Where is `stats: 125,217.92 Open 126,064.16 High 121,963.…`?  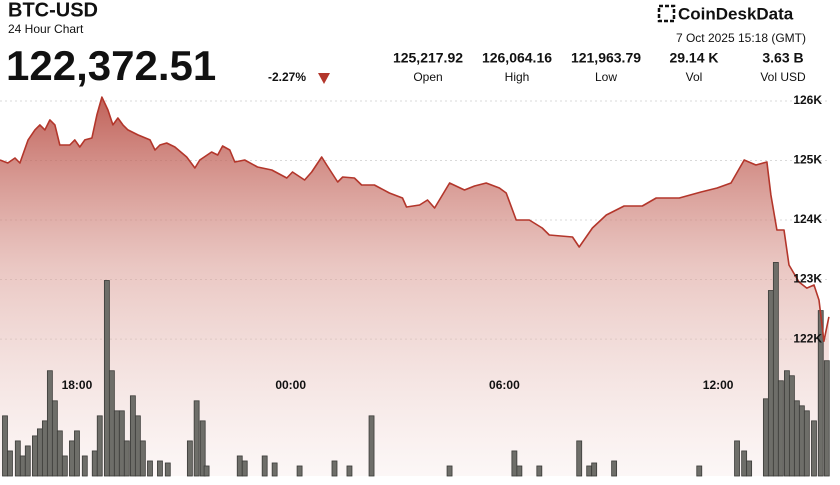
stats: 125,217.92 Open 126,064.16 High 121,963.… is located at coordinates (599, 67).